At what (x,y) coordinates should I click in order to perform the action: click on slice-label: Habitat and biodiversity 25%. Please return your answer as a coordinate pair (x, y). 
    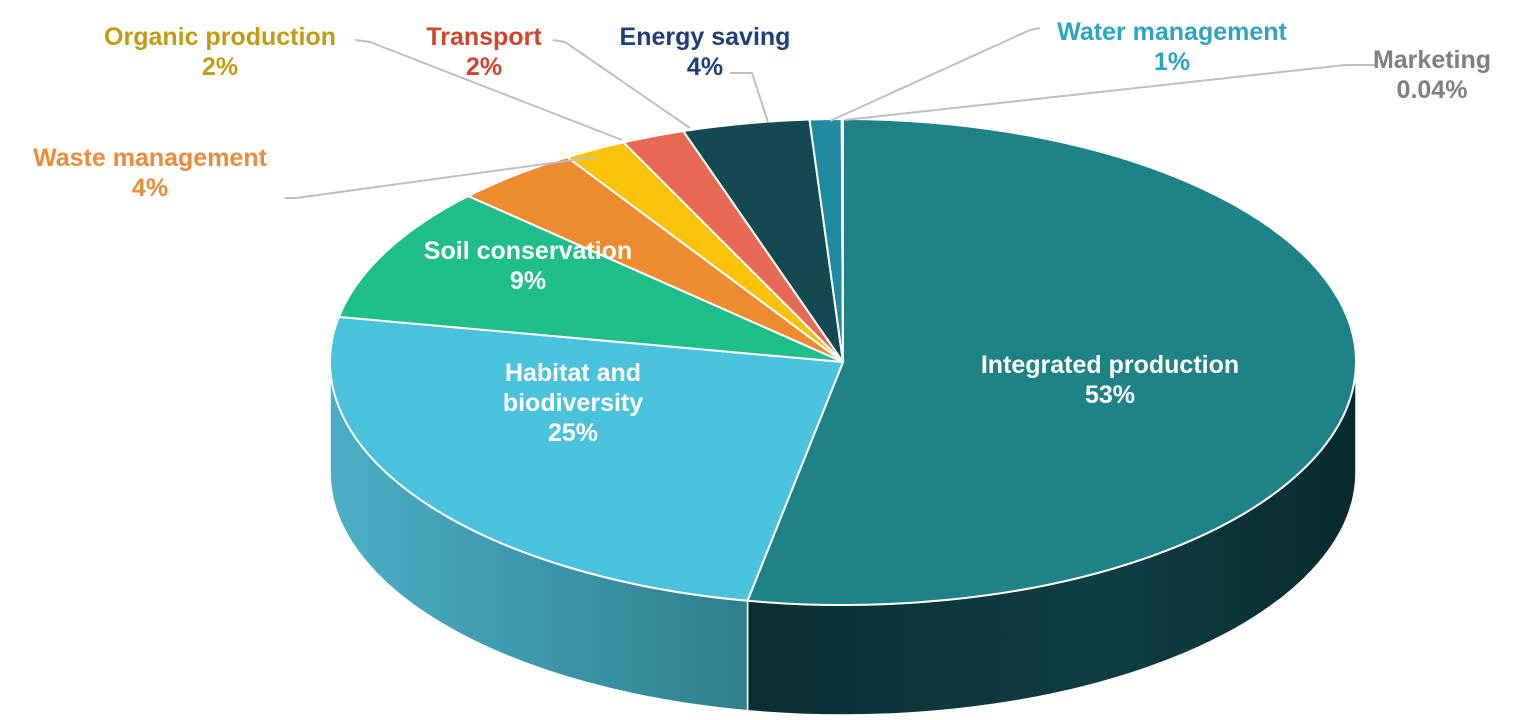
    Looking at the image, I should click on (573, 403).